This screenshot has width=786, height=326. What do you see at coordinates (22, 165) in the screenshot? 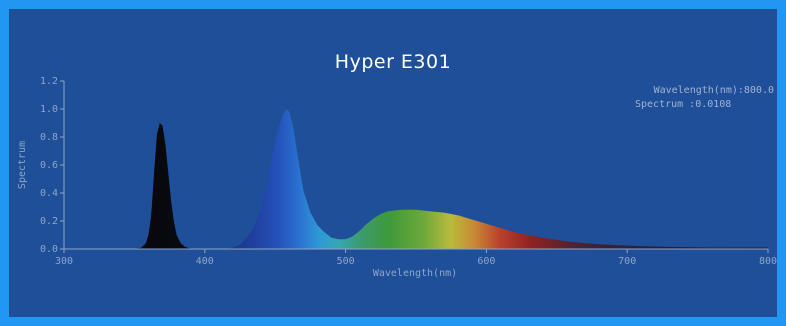
I see `y-axis-label: Spectrum` at bounding box center [22, 165].